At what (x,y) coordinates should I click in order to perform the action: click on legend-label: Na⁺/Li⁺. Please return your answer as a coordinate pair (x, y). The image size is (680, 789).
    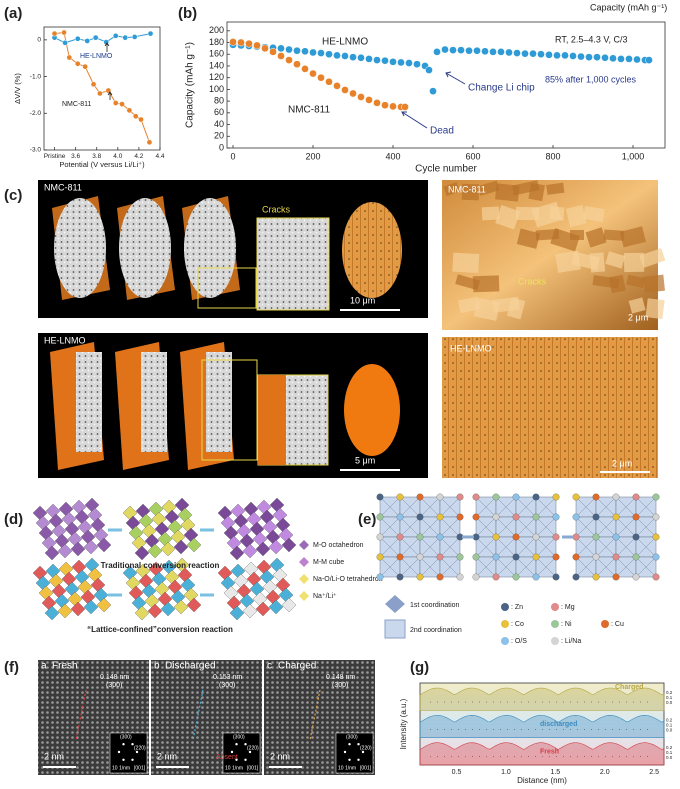
    Looking at the image, I should click on (325, 596).